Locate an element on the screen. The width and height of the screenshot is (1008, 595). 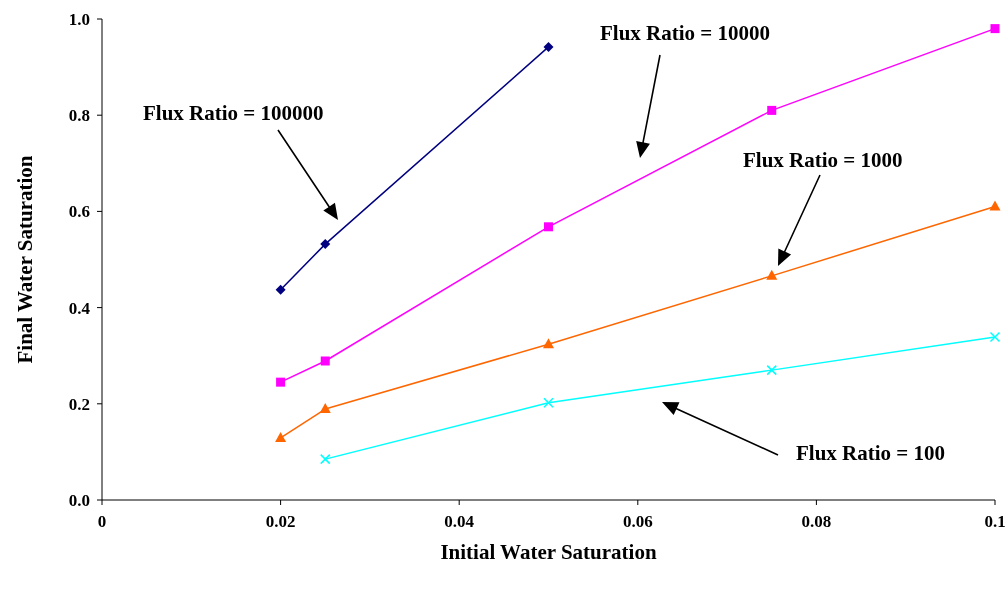
y-tick-label: 0.2 is located at coordinates (79, 404).